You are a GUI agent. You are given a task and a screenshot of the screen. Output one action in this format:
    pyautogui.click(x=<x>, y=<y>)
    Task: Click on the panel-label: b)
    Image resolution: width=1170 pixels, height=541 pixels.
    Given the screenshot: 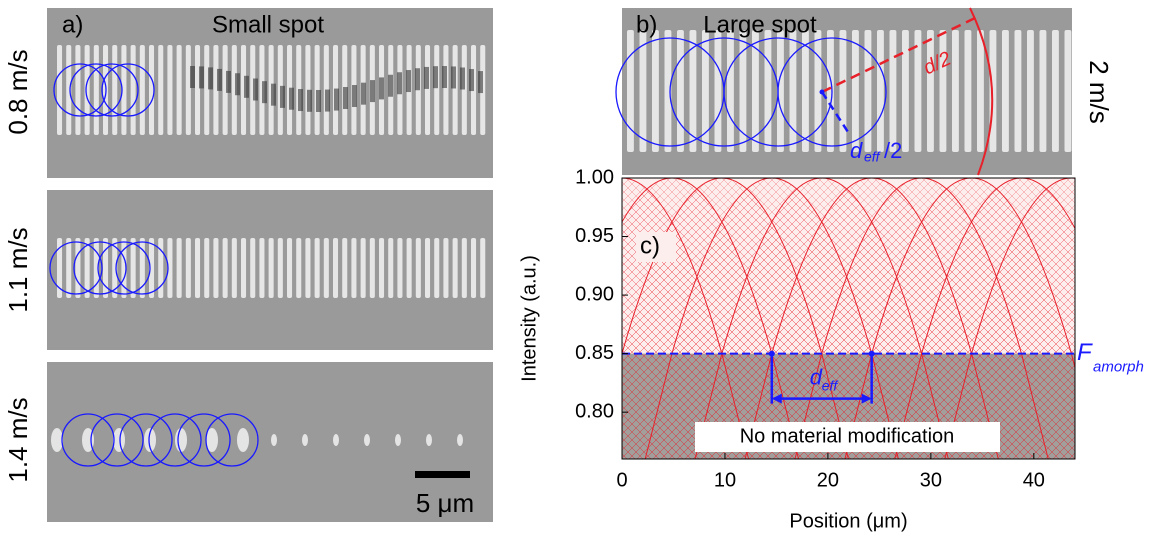 What is the action you would take?
    pyautogui.click(x=646, y=24)
    